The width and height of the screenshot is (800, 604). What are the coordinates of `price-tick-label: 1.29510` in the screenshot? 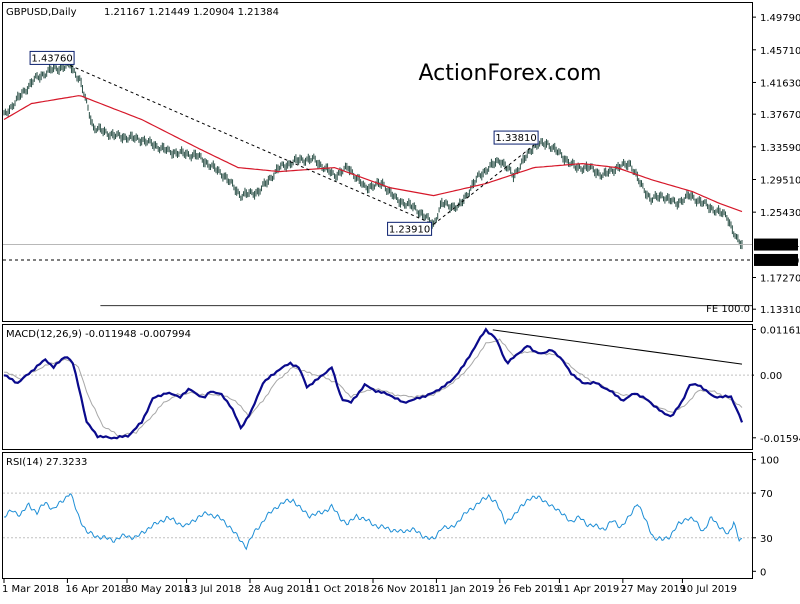 It's located at (780, 180).